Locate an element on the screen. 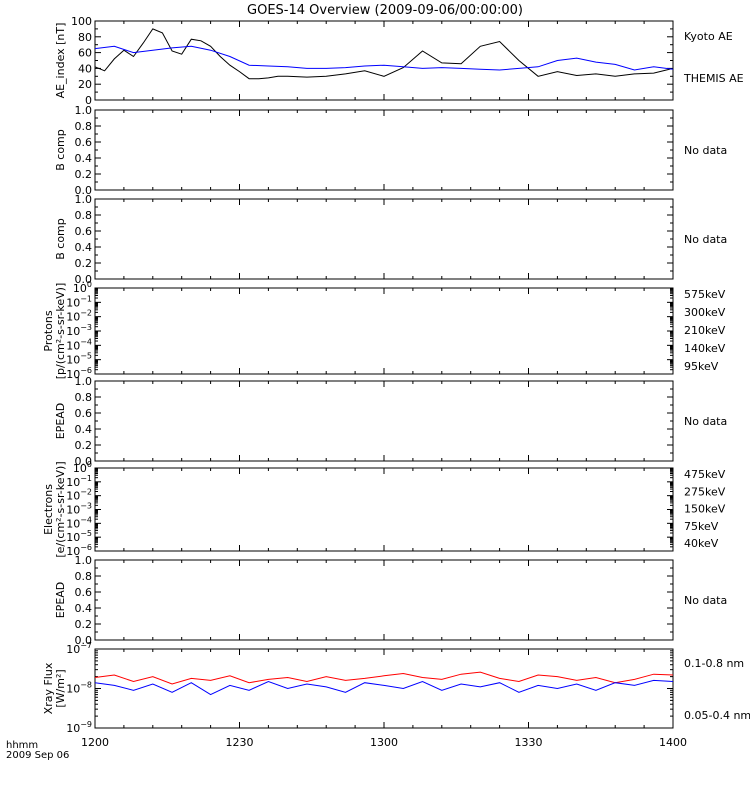  series-label-1: 0.05-0.4 nm is located at coordinates (717, 715).